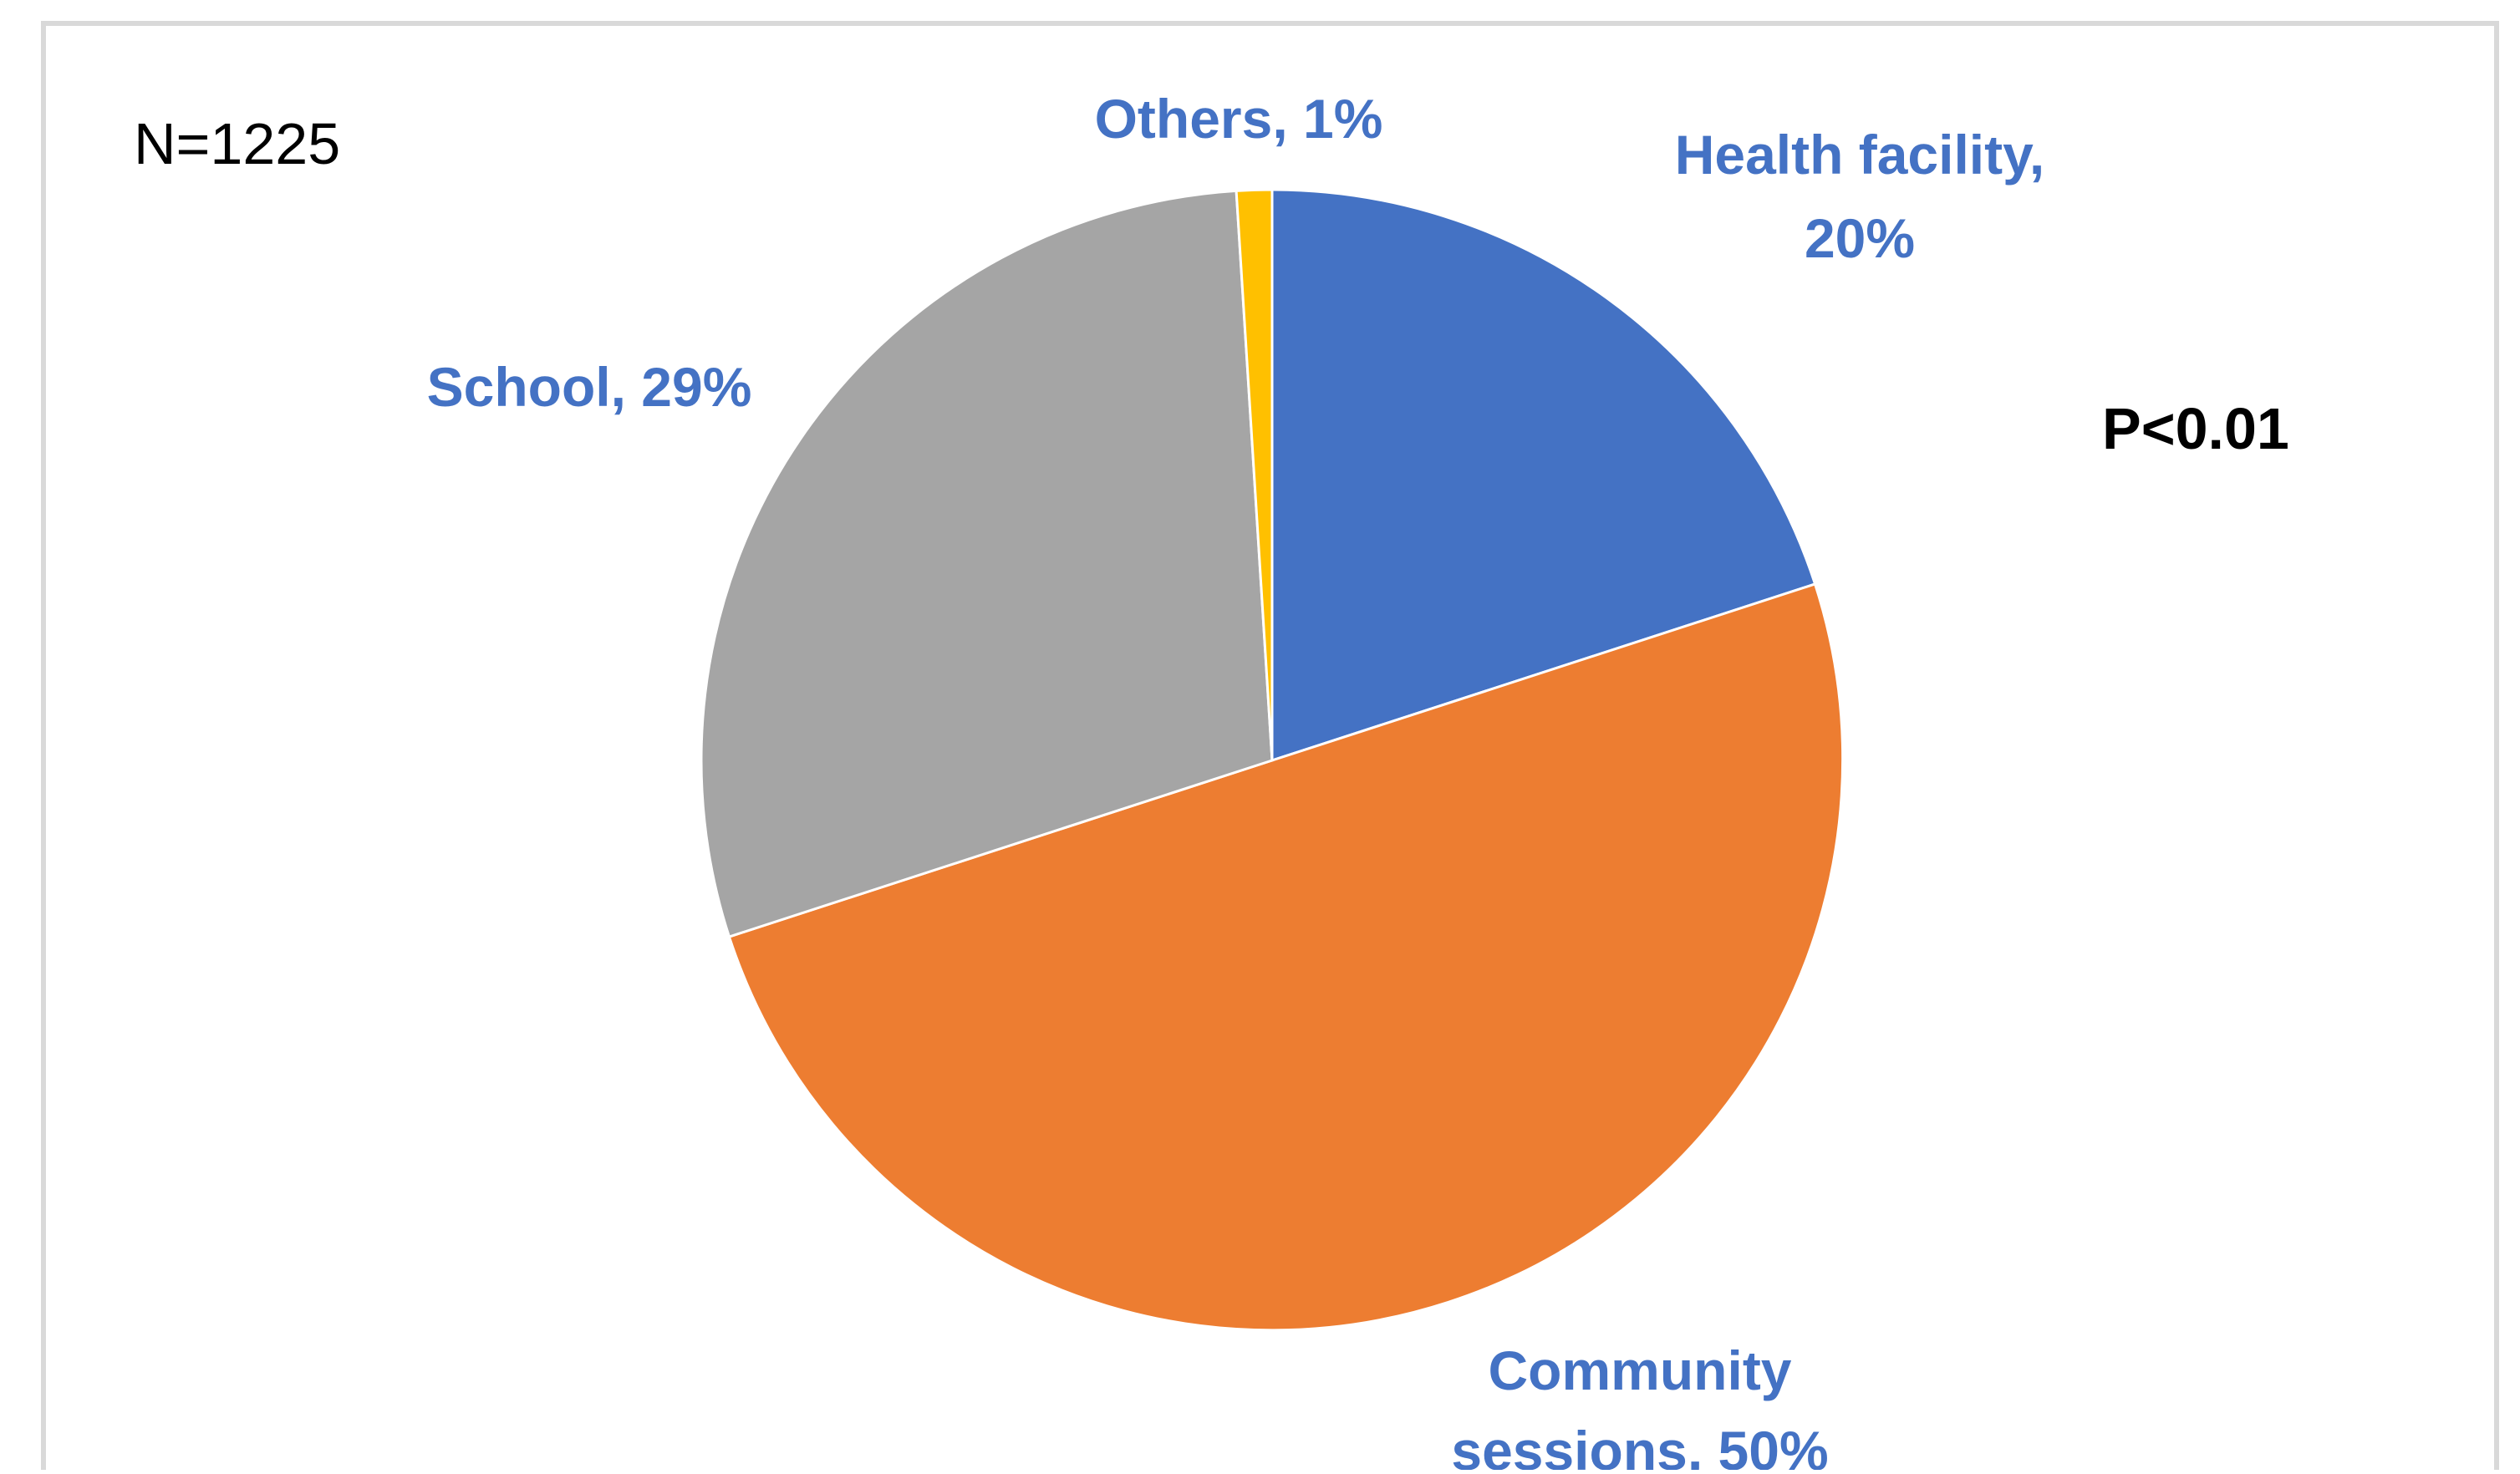 The height and width of the screenshot is (1474, 2520). Describe the element at coordinates (1639, 1445) in the screenshot. I see `slice-label-line: sessions, 50%` at that location.